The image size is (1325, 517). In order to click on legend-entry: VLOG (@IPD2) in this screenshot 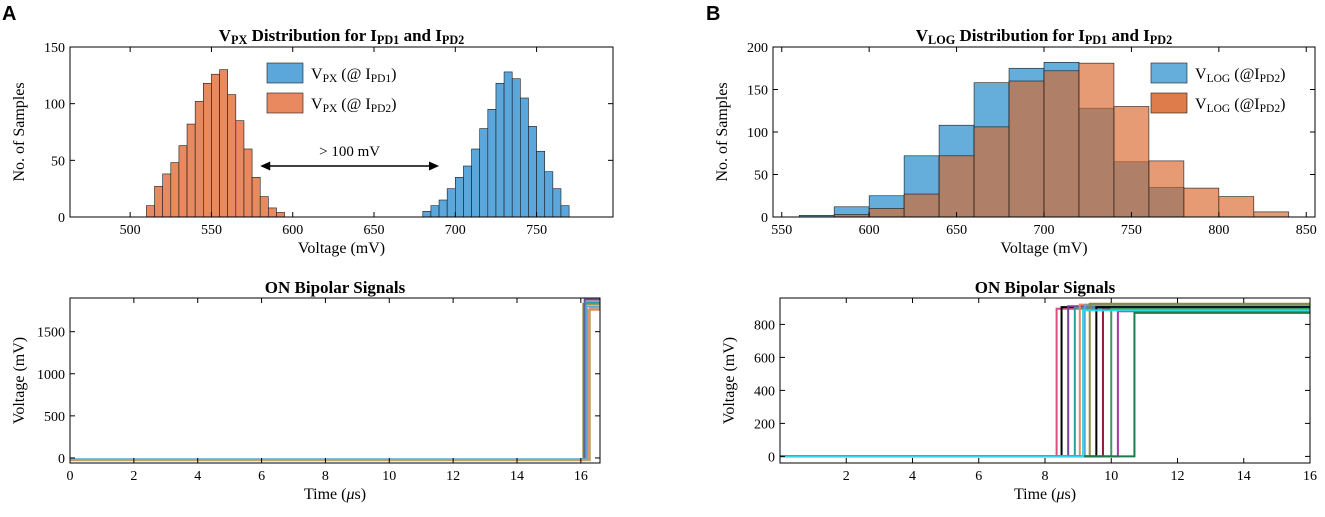, I will do `click(1240, 75)`.